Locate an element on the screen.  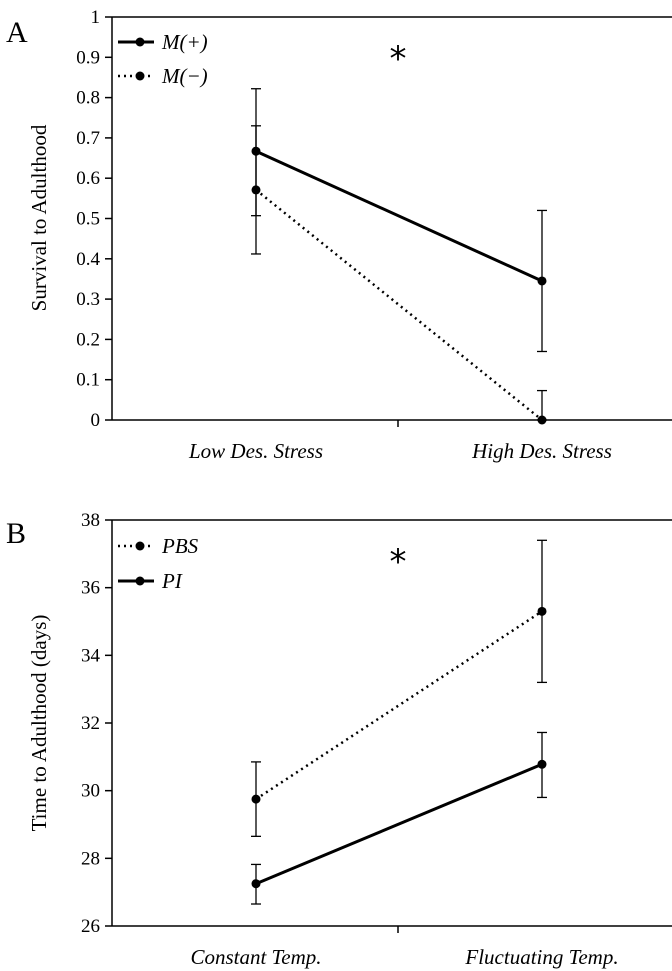
panel-b-y-tick-label: 28 is located at coordinates (90, 858).